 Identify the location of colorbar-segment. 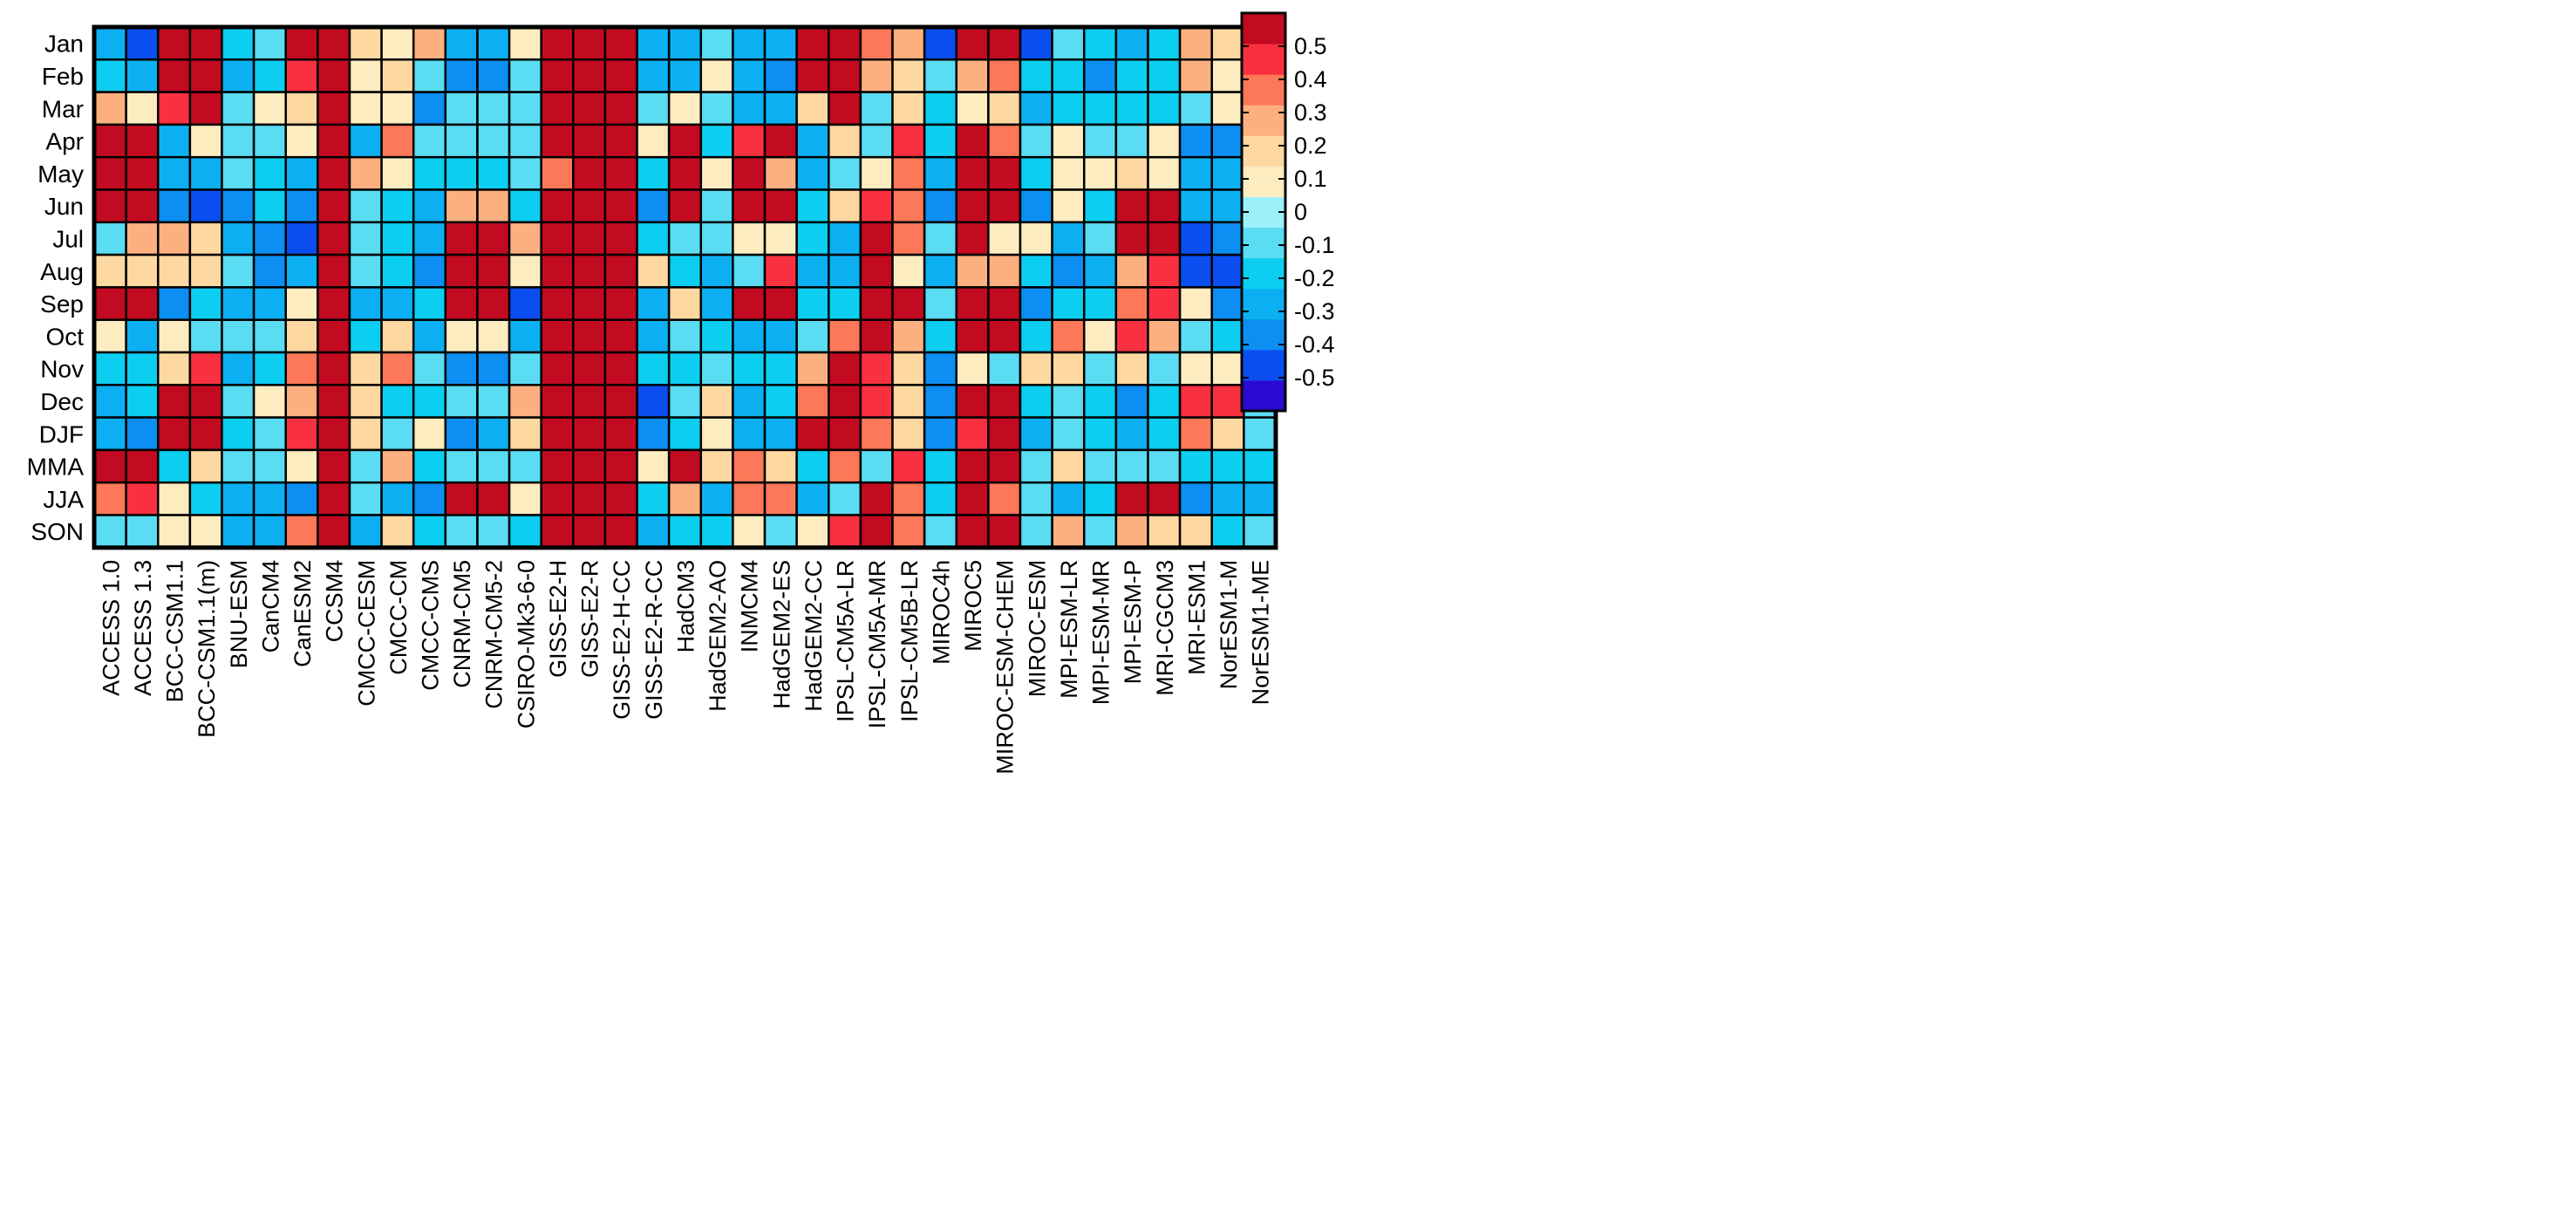
(1264, 120).